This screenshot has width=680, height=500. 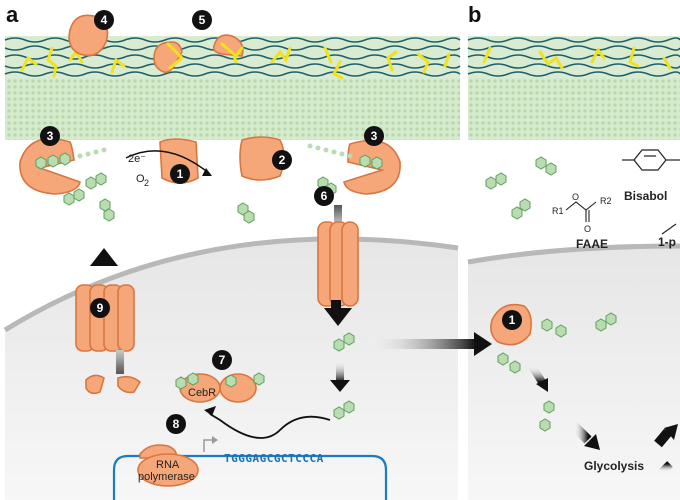 What do you see at coordinates (146, 183) in the screenshot?
I see `oxygen-subscript: 2` at bounding box center [146, 183].